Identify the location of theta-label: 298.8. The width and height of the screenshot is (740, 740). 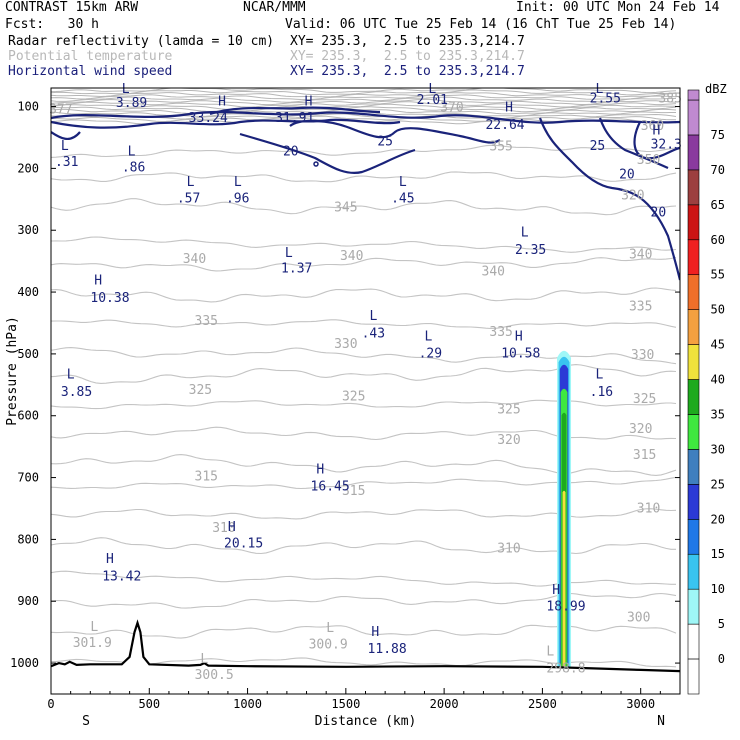
(565, 668).